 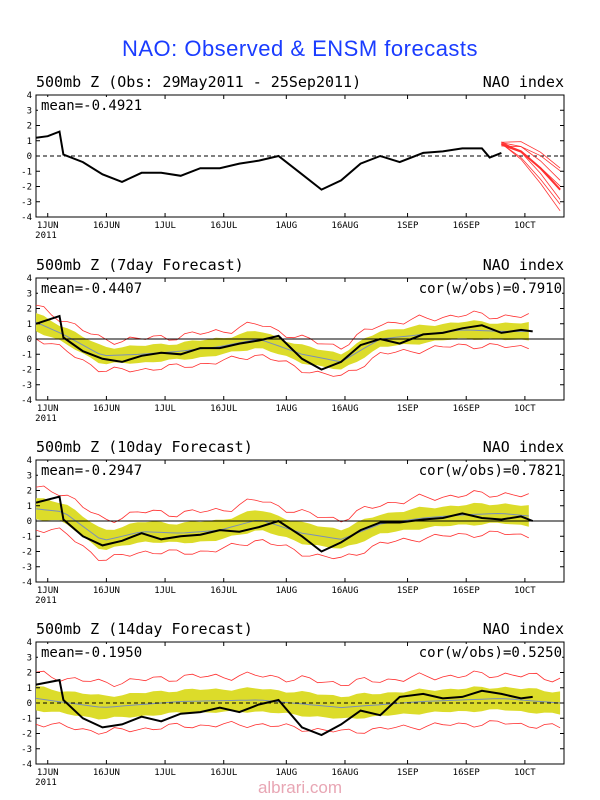 I want to click on mean-text: mean=-0.4921, so click(x=91, y=106).